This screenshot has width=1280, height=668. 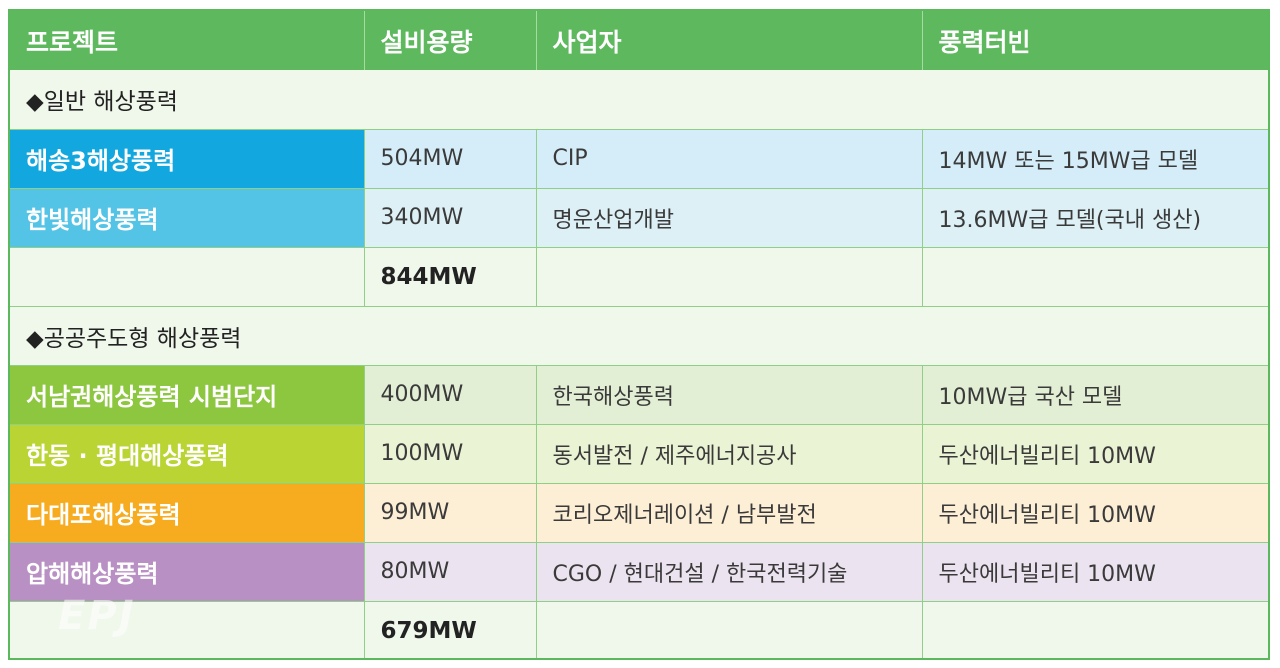 What do you see at coordinates (729, 395) in the screenshot?
I see `operator-cell: 한국해상풍력` at bounding box center [729, 395].